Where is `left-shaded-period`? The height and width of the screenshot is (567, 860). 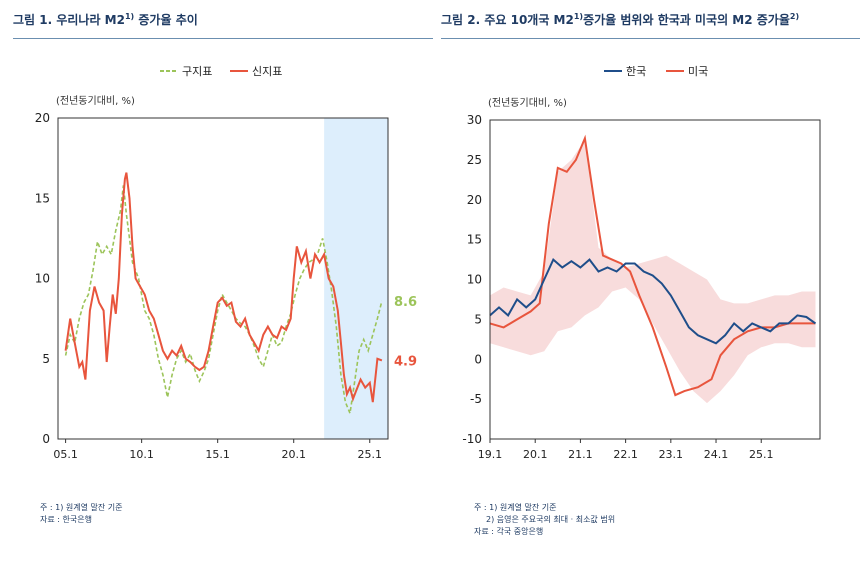 left-shaded-period is located at coordinates (356, 278).